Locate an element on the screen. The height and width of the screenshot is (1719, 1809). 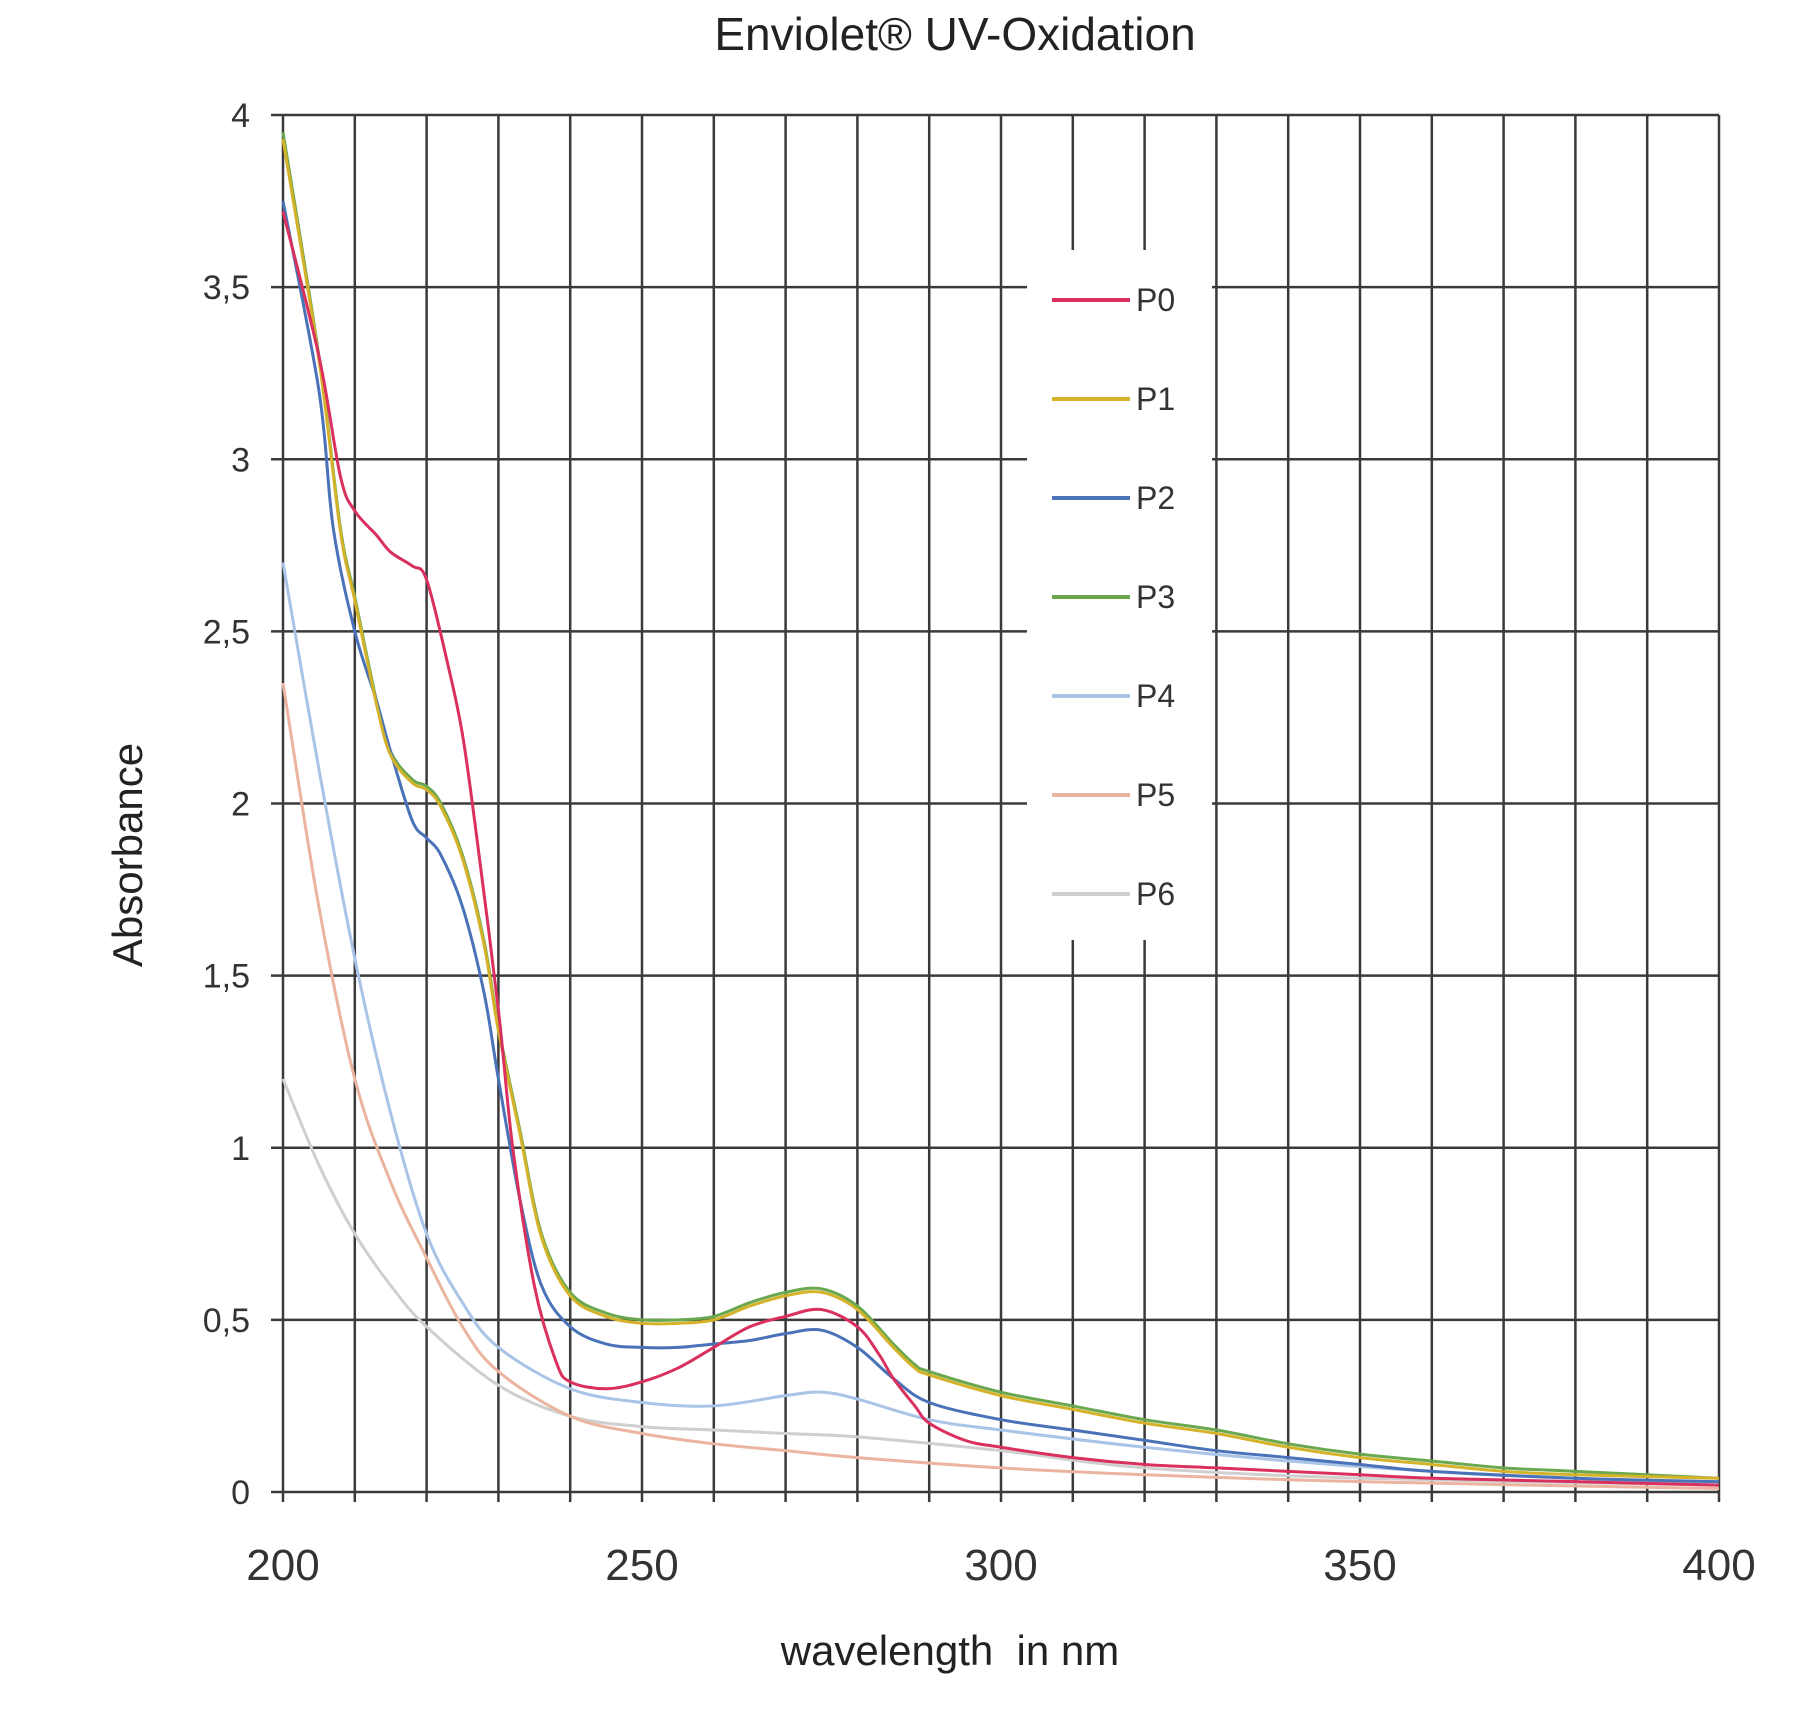
x-tick-label: 300 is located at coordinates (1000, 1565).